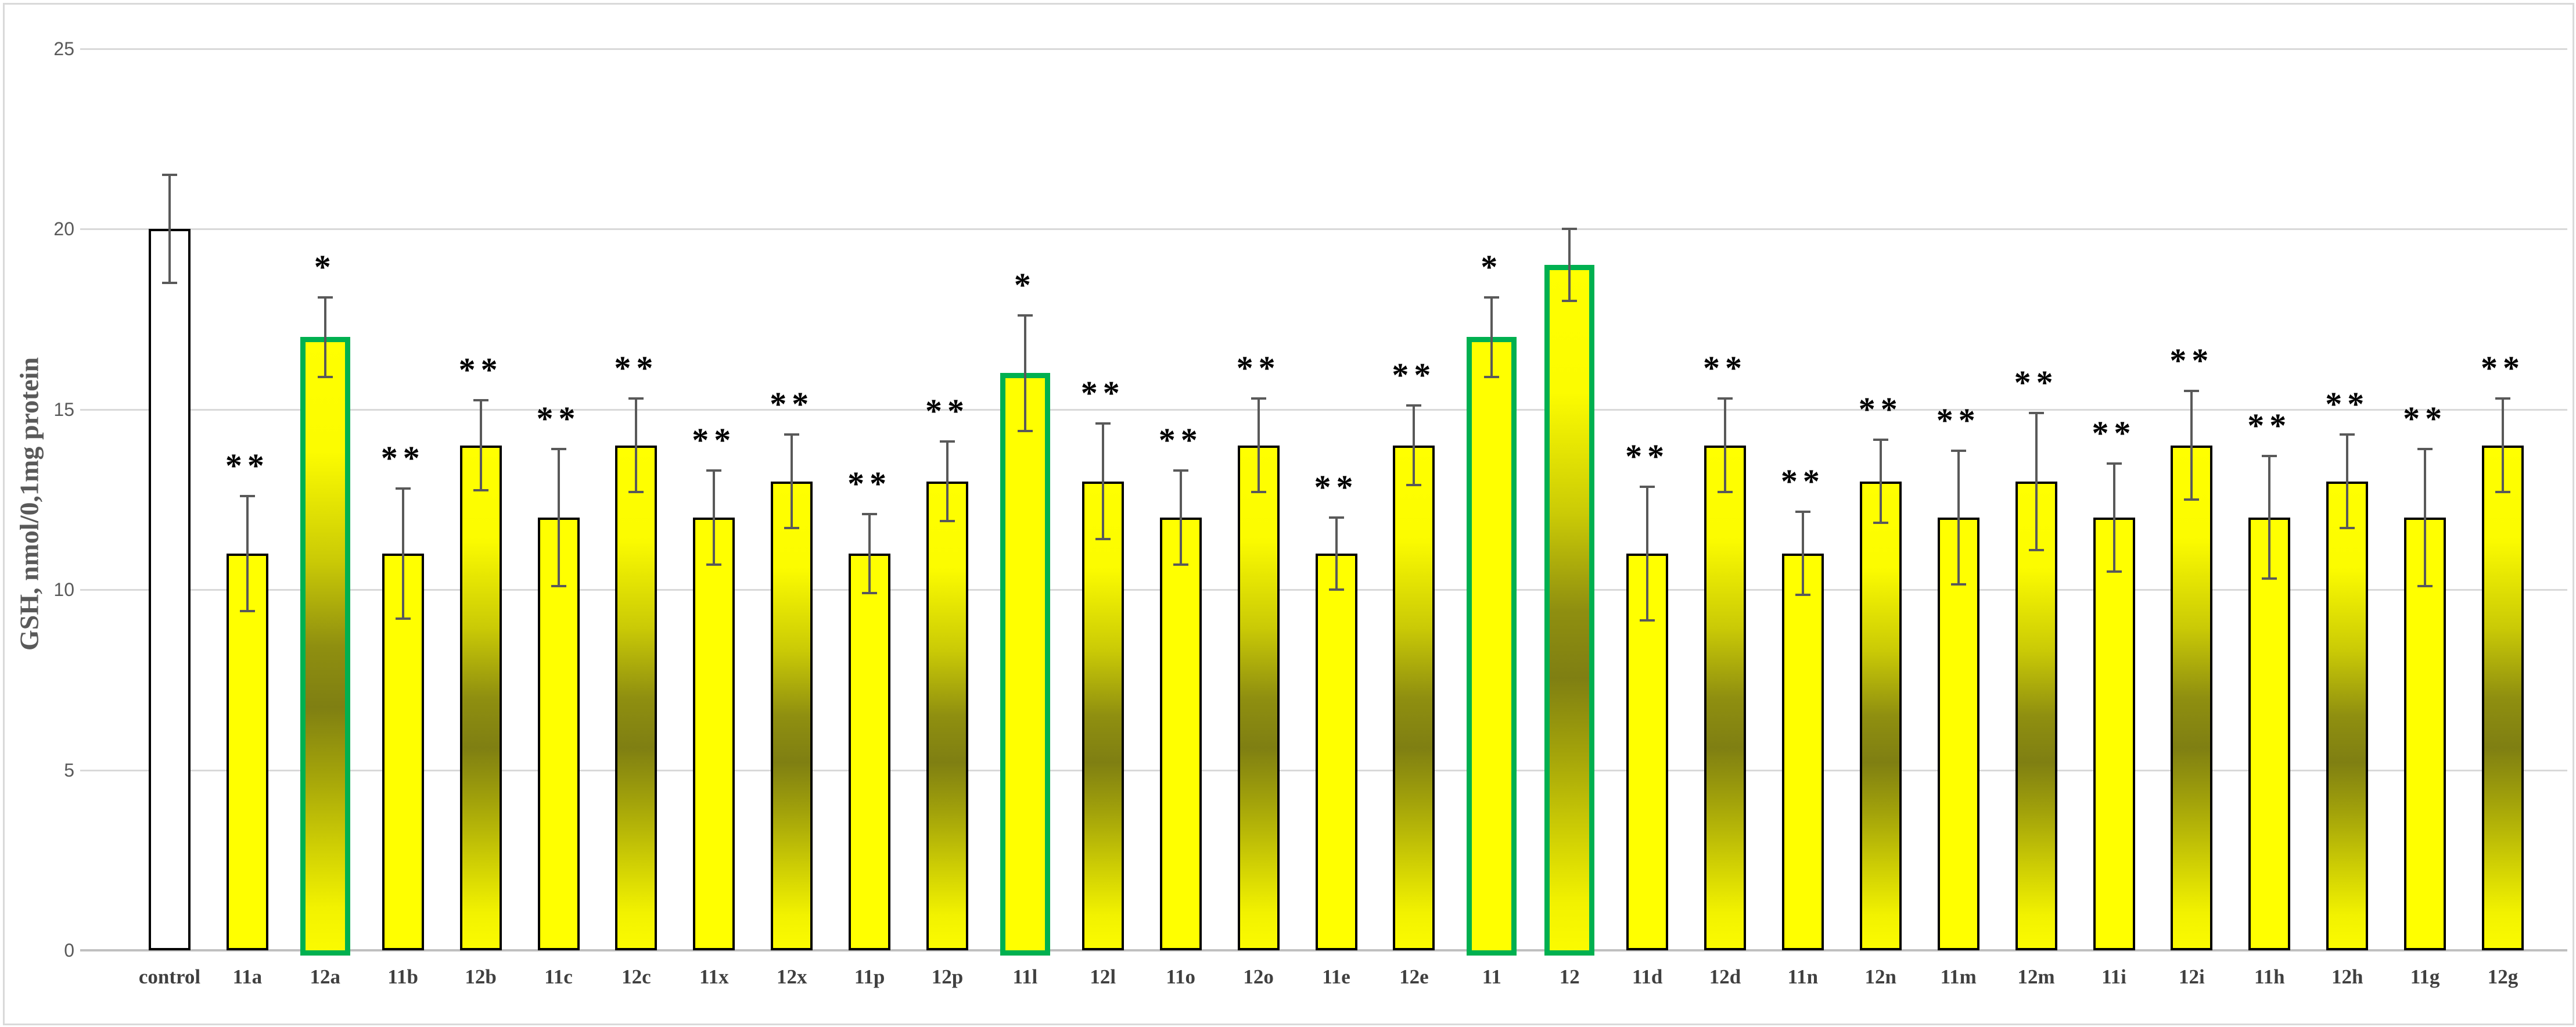 The image size is (2576, 1027). I want to click on bar-11d, so click(1648, 752).